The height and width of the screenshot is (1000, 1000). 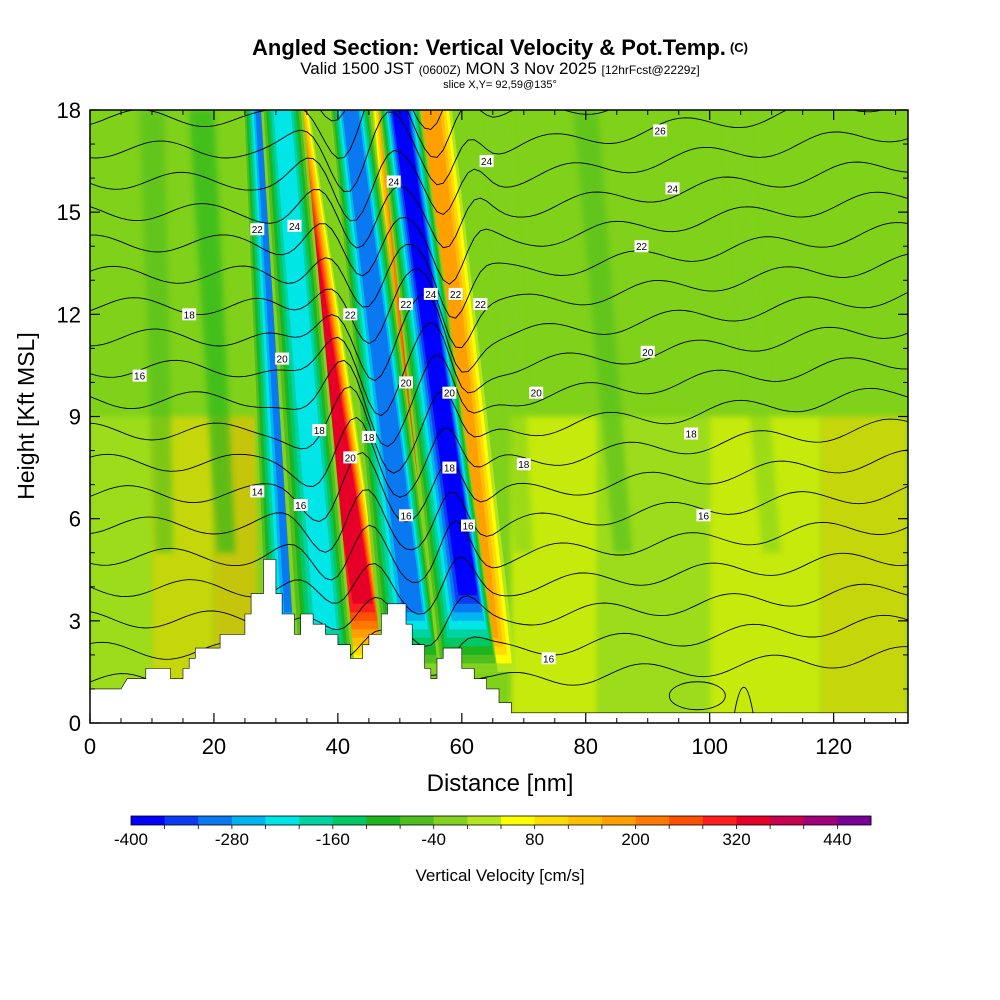 I want to click on y-tick-label: 9, so click(x=75, y=417).